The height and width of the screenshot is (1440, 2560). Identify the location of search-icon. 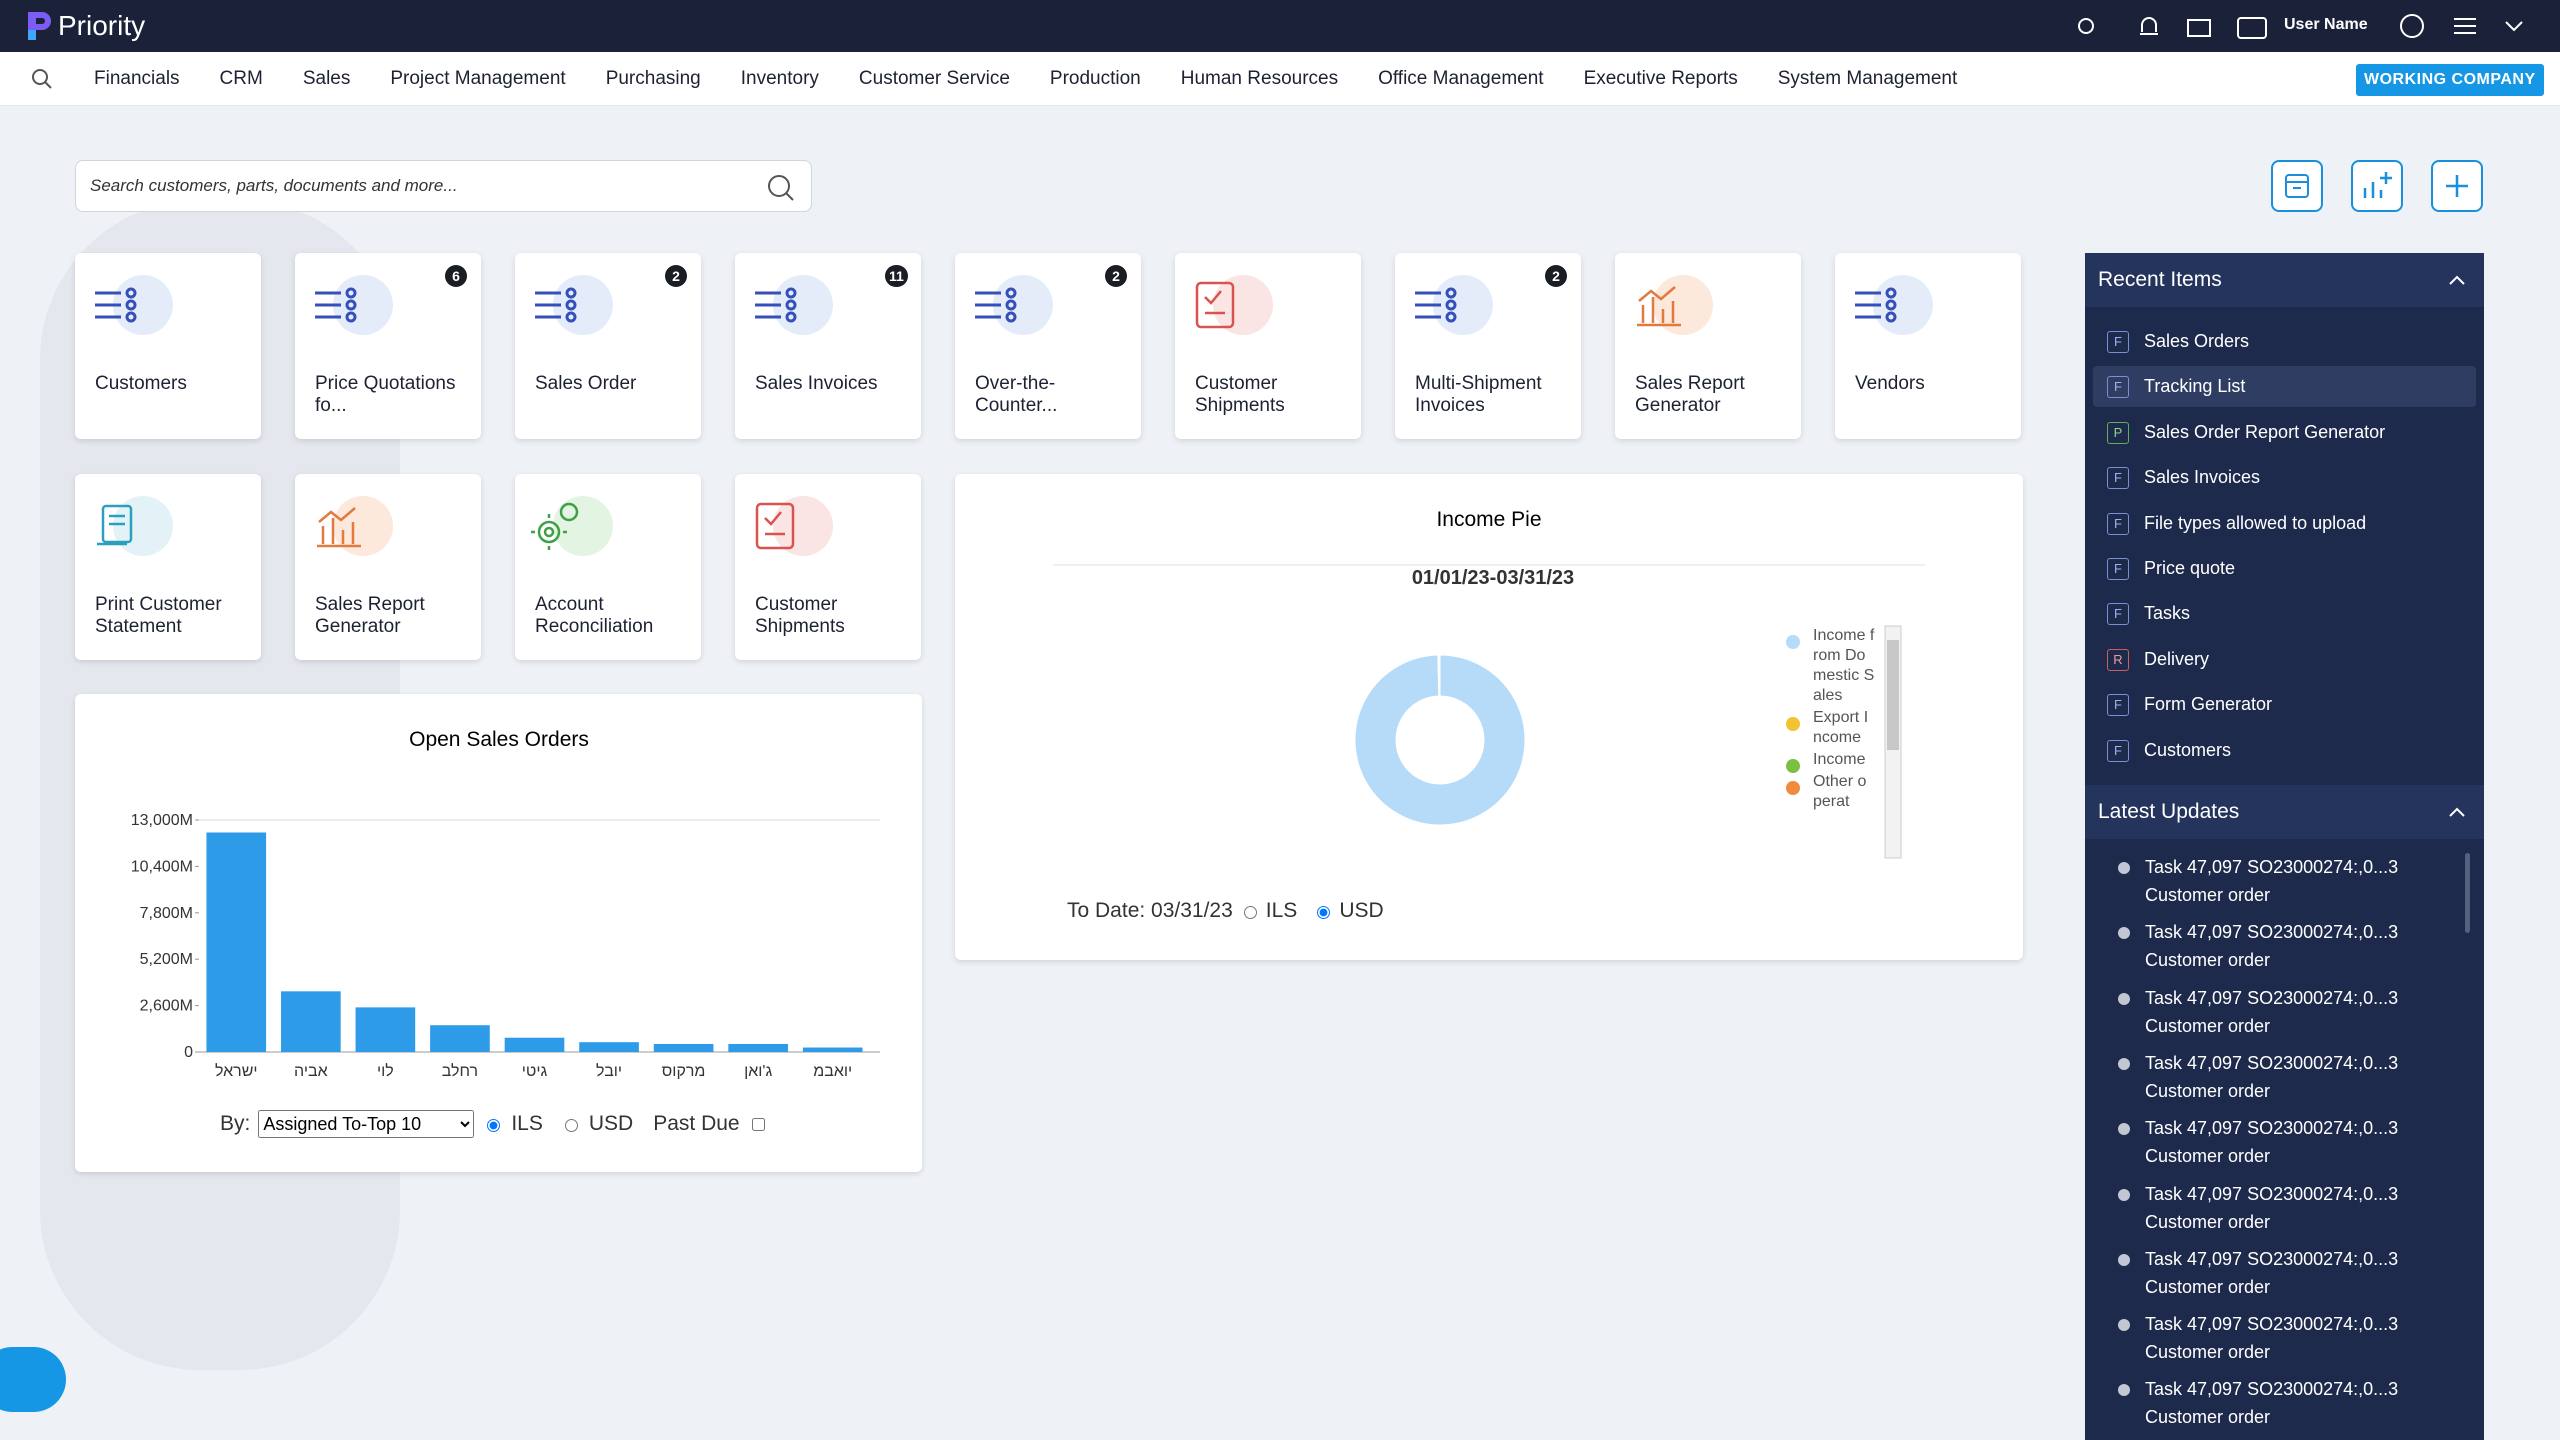
(42, 79).